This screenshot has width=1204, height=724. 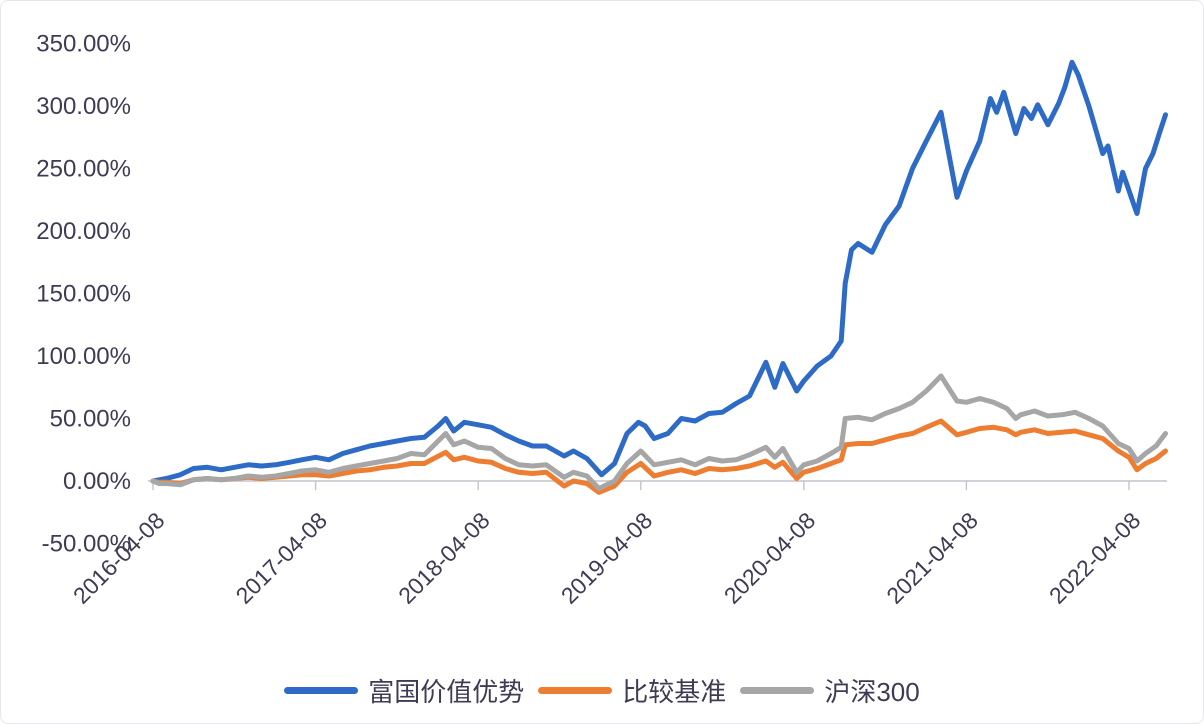 I want to click on x-axis-label: 2020-04-08, so click(x=770, y=558).